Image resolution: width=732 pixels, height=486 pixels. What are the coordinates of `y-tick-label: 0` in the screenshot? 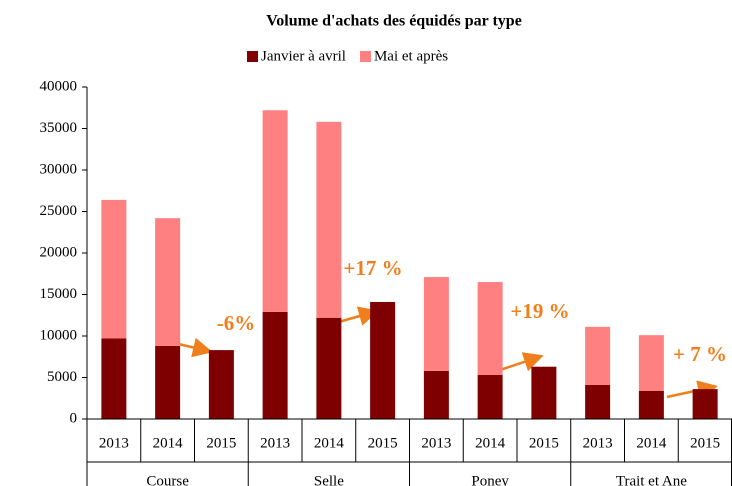 It's located at (74, 418).